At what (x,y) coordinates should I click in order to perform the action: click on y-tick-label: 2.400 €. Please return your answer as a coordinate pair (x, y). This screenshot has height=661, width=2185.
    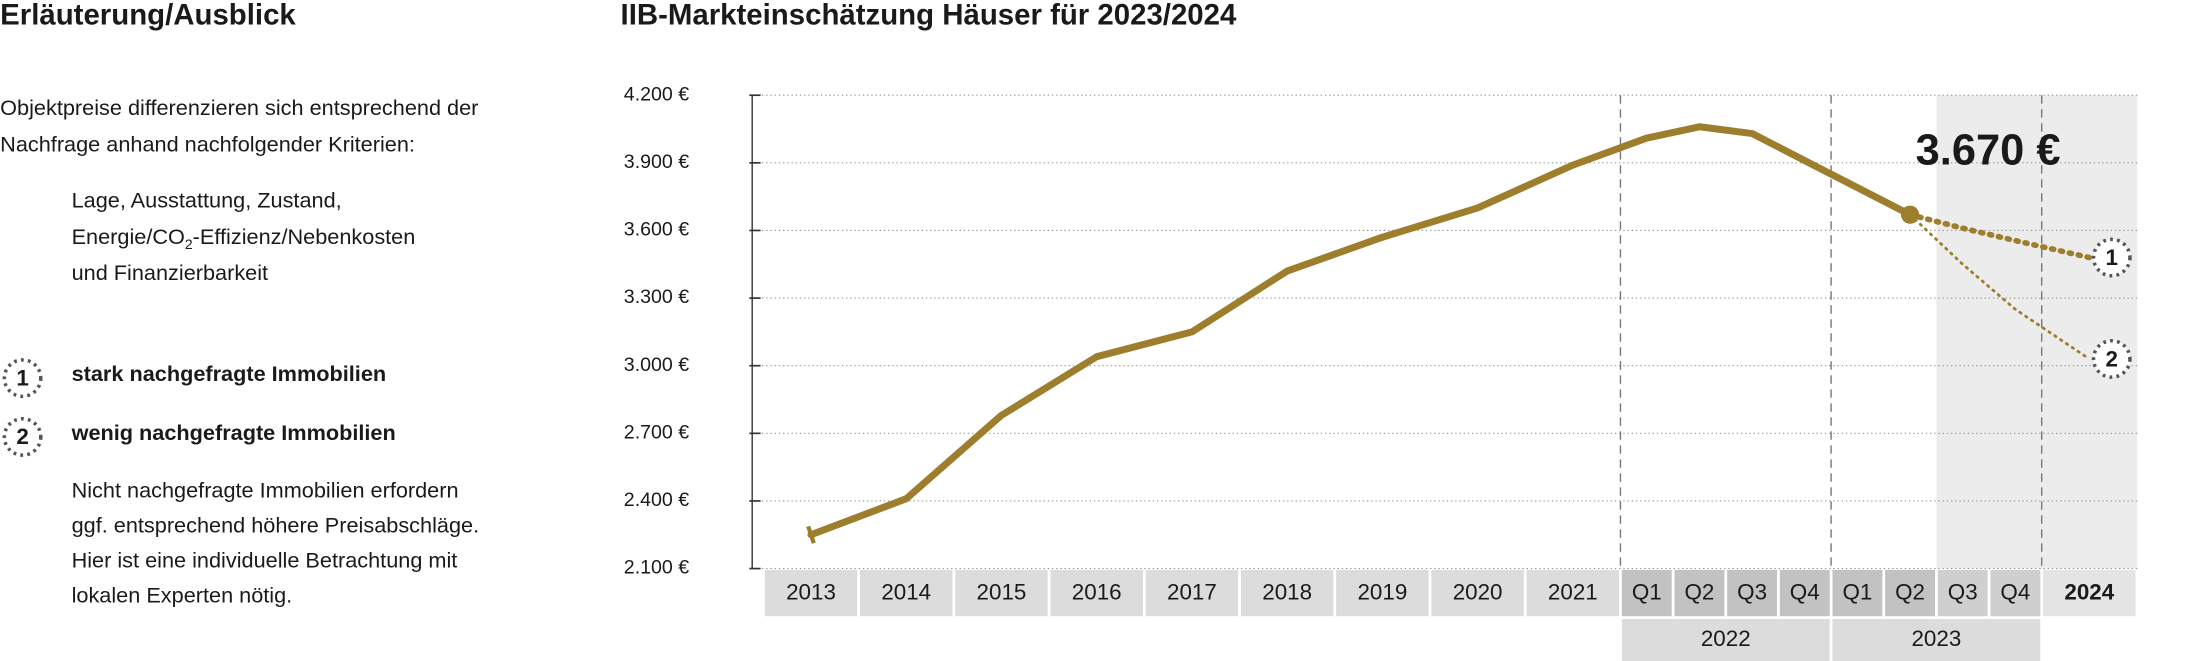
    Looking at the image, I should click on (656, 500).